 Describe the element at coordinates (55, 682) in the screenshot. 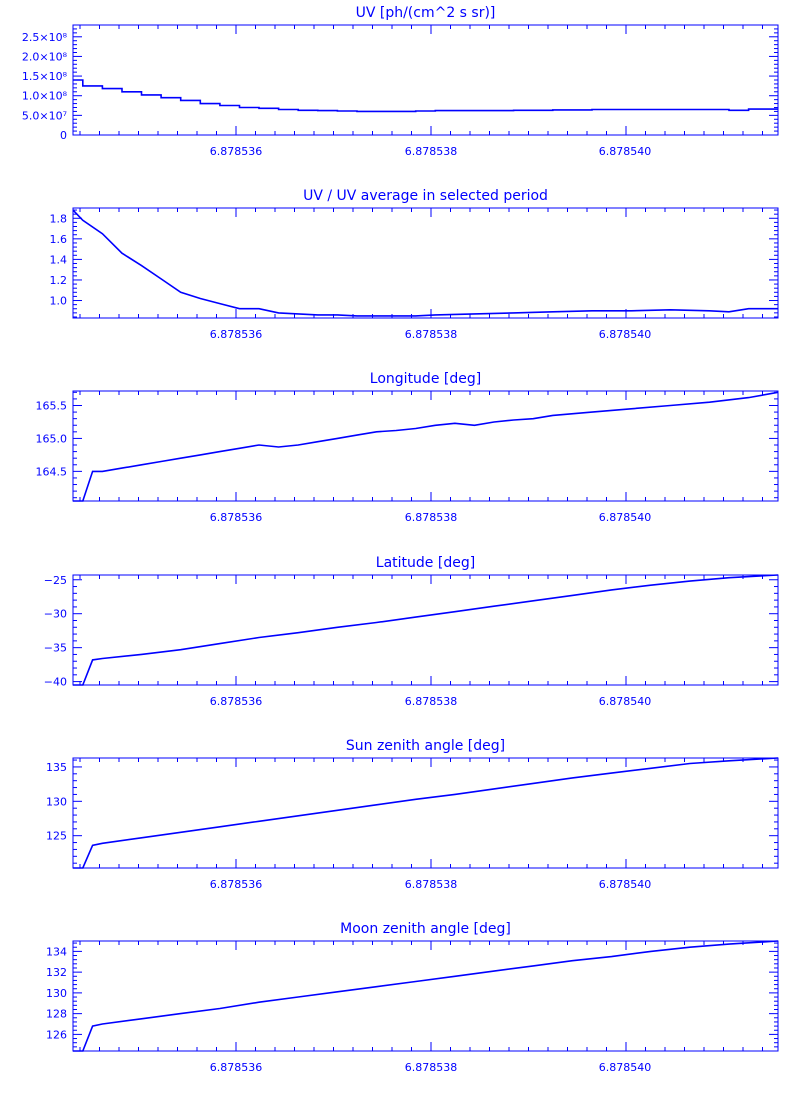

I see `y-tick-label: −40` at that location.